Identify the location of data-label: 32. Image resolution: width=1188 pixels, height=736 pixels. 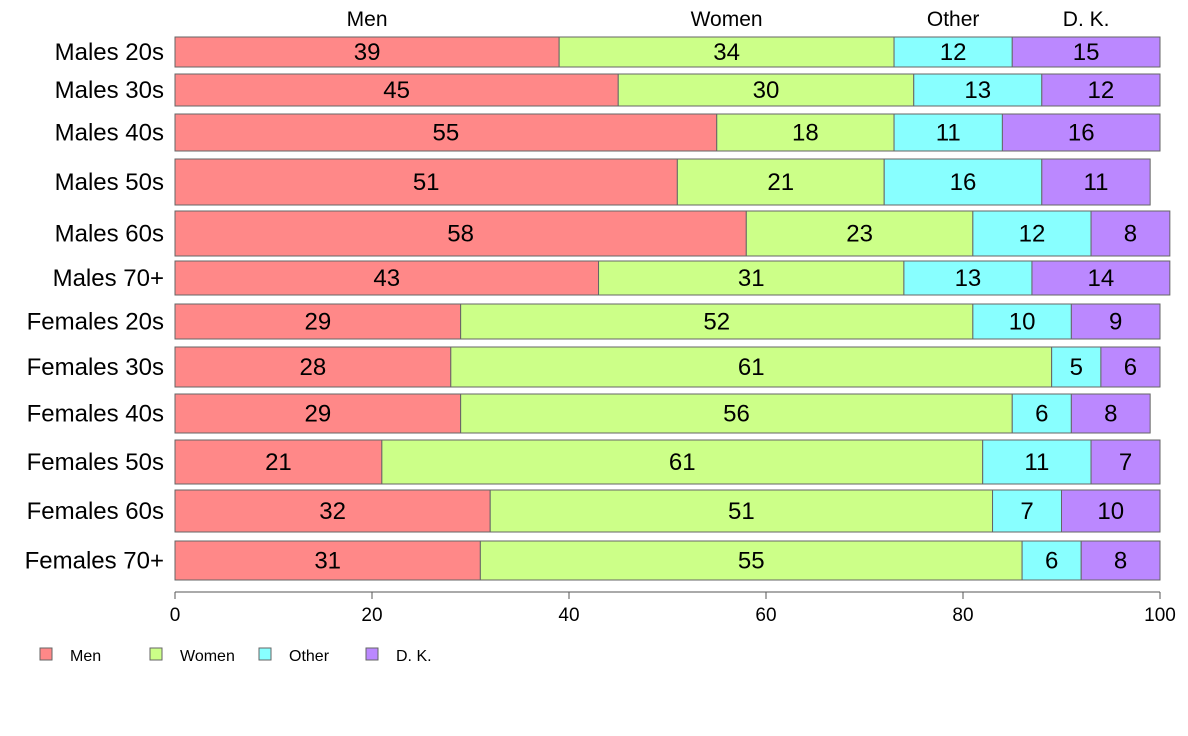
(332, 511).